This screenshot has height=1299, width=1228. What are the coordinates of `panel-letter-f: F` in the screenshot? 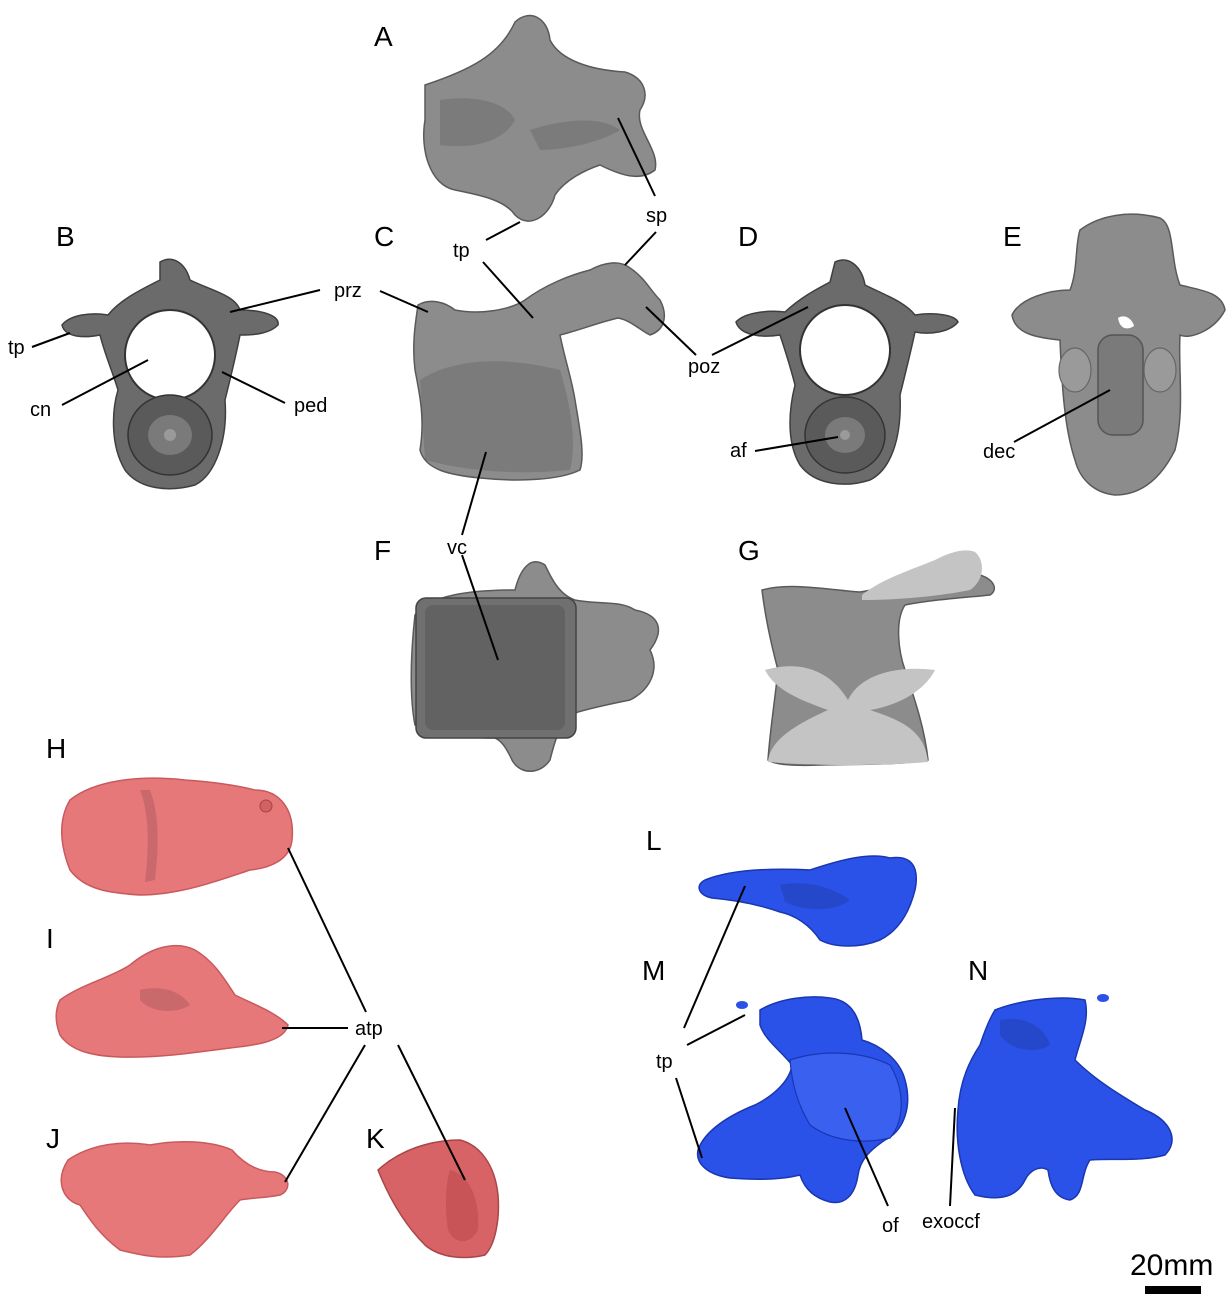 It's located at (382, 550).